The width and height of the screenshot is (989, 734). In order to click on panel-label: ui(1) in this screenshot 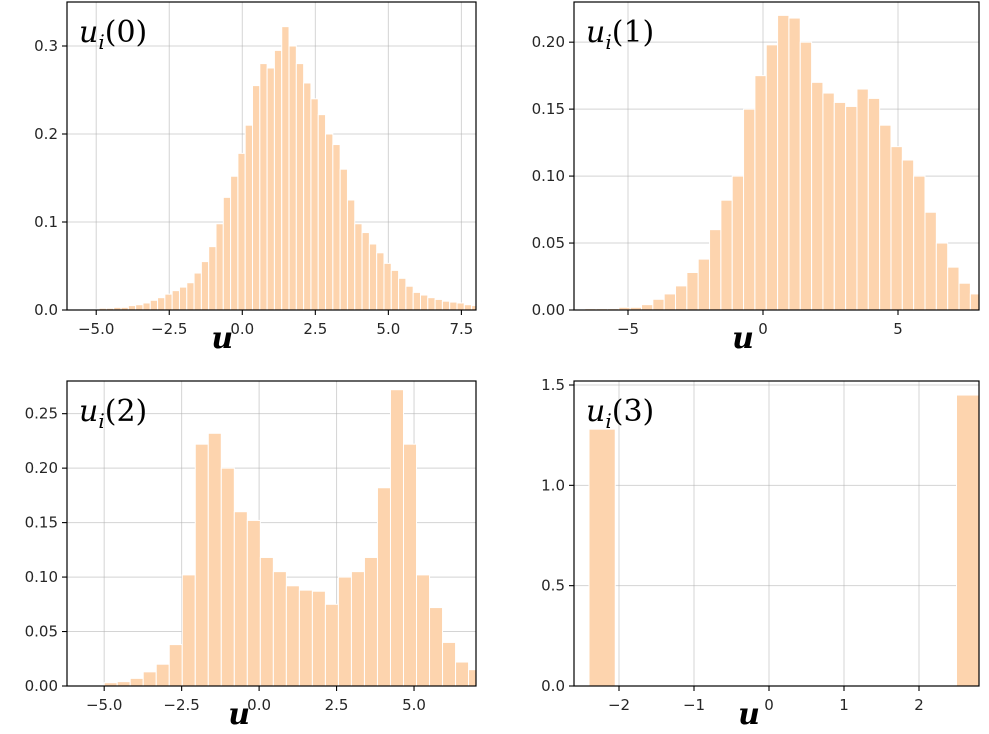, I will do `click(620, 34)`.